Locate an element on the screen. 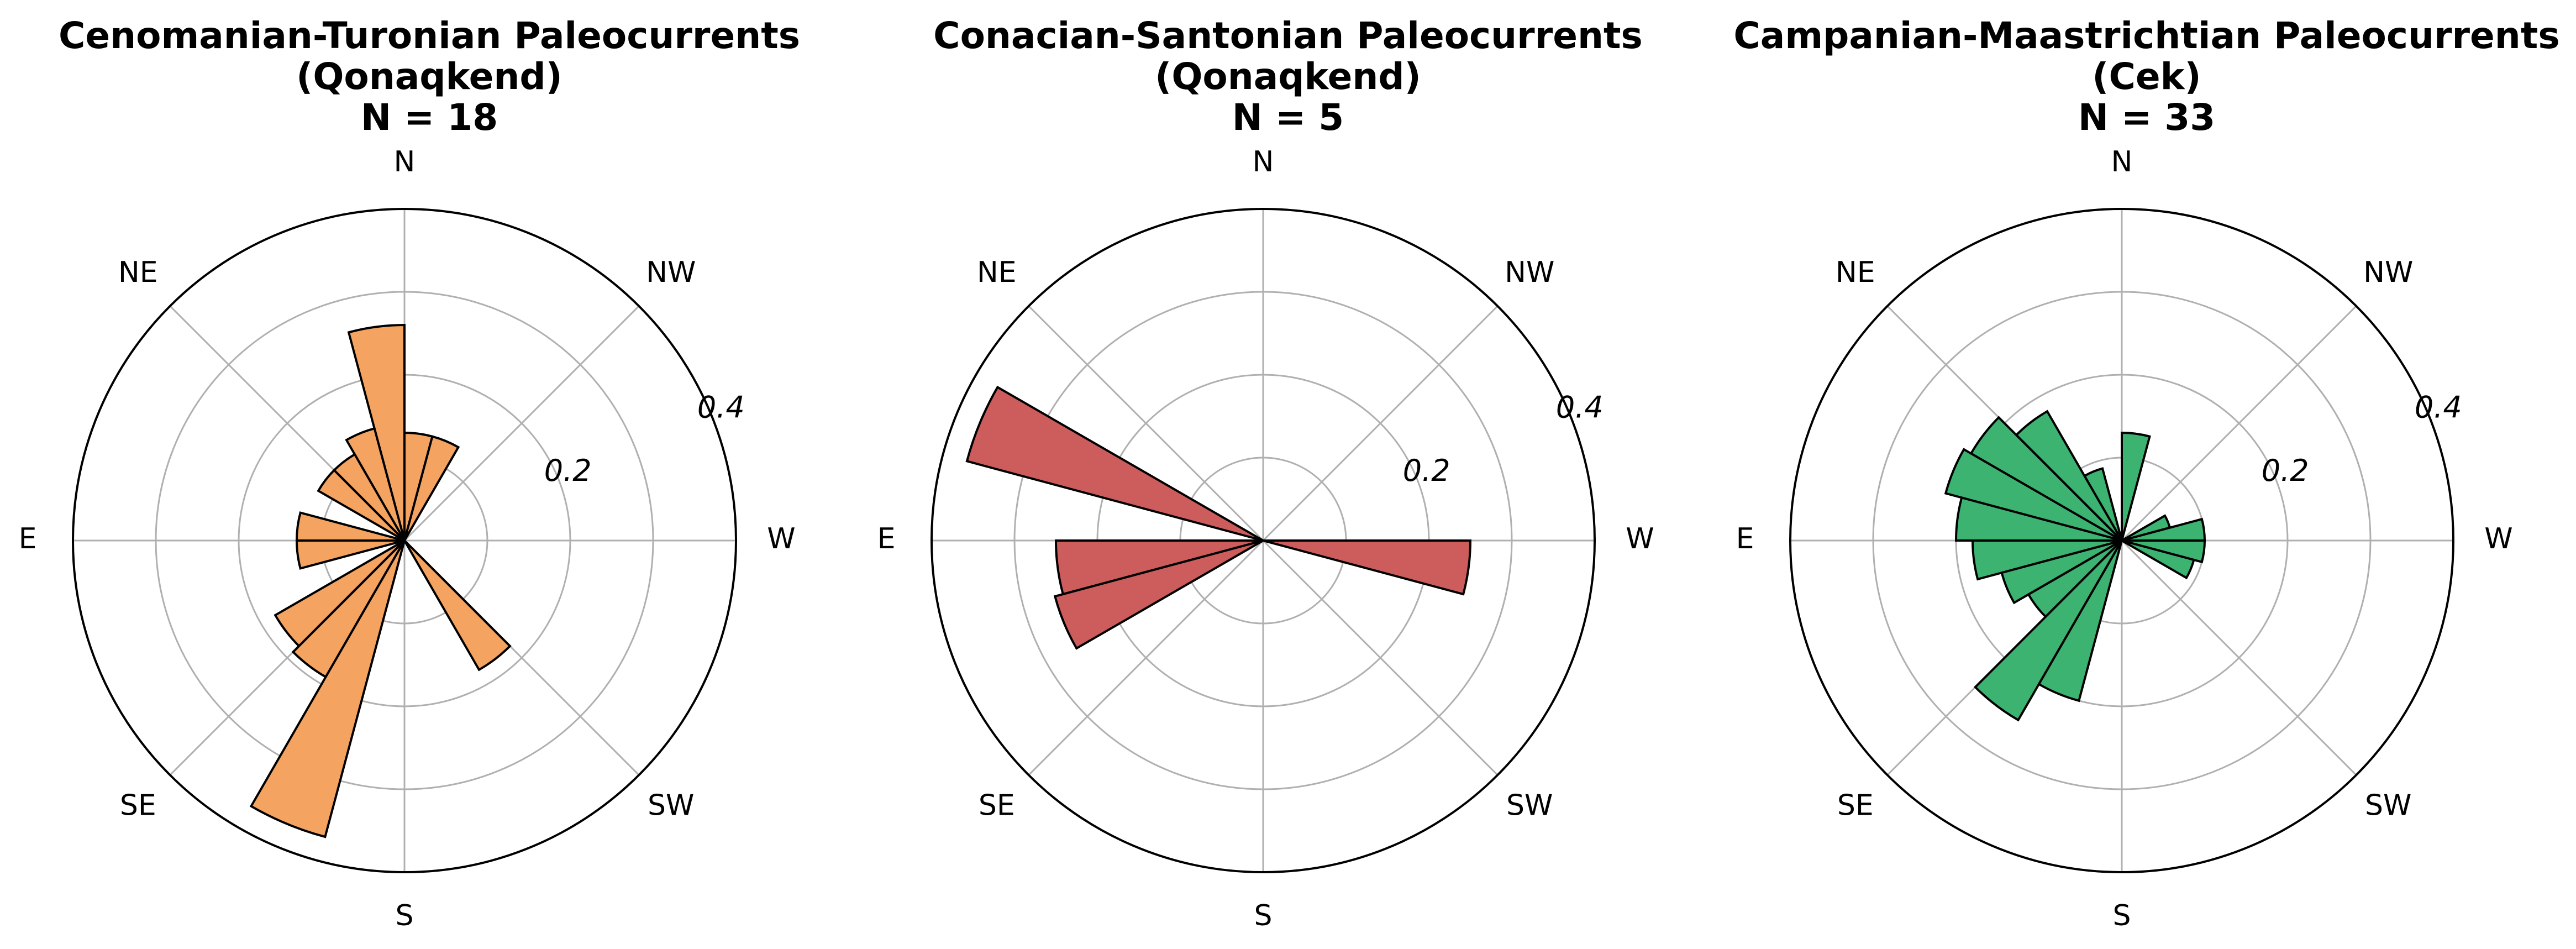  panel-title-line-1: Campanian-Maastrichtian Paleocurrents is located at coordinates (2146, 36).